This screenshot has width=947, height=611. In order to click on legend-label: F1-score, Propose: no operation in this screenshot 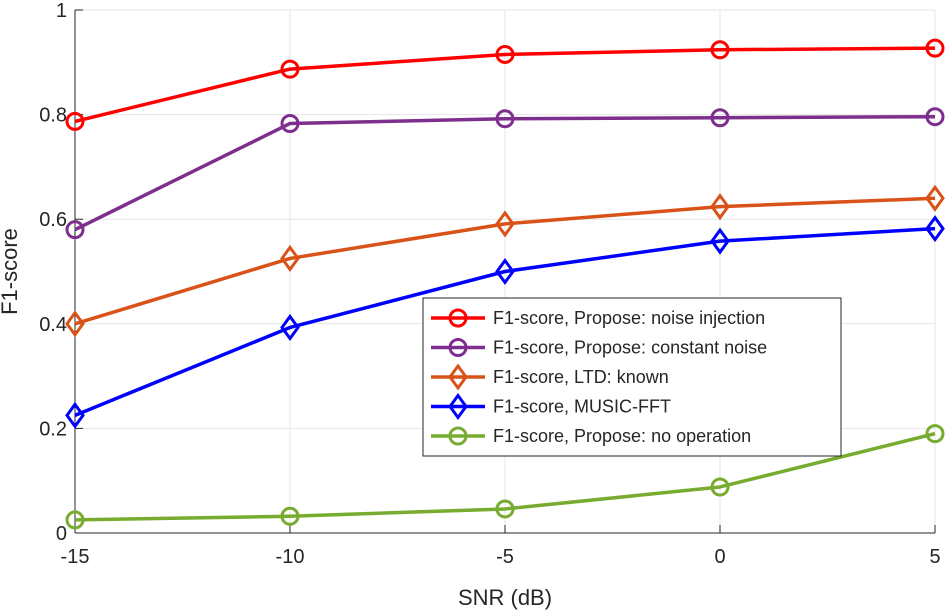, I will do `click(622, 436)`.